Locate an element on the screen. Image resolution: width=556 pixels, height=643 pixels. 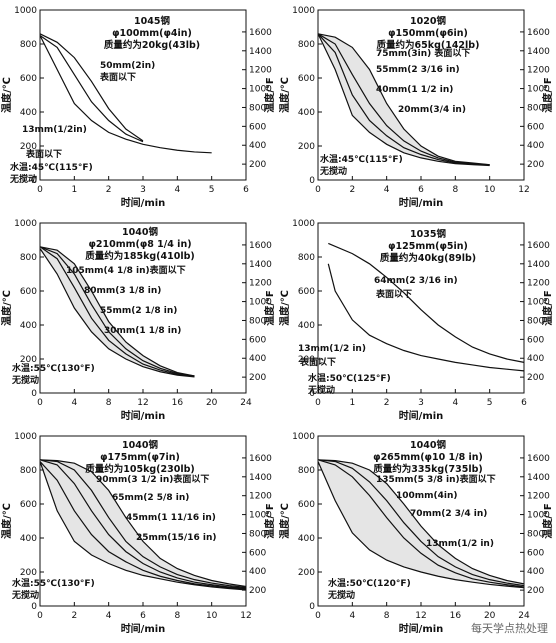
y-tick-label-right: 1200 is located at coordinates (538, 284).